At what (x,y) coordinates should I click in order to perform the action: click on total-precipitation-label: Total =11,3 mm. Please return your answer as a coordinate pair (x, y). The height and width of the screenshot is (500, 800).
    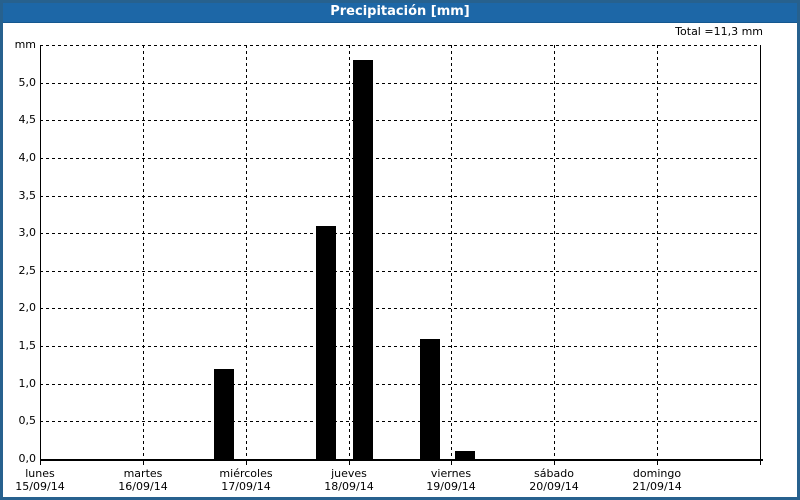
    Looking at the image, I should click on (719, 31).